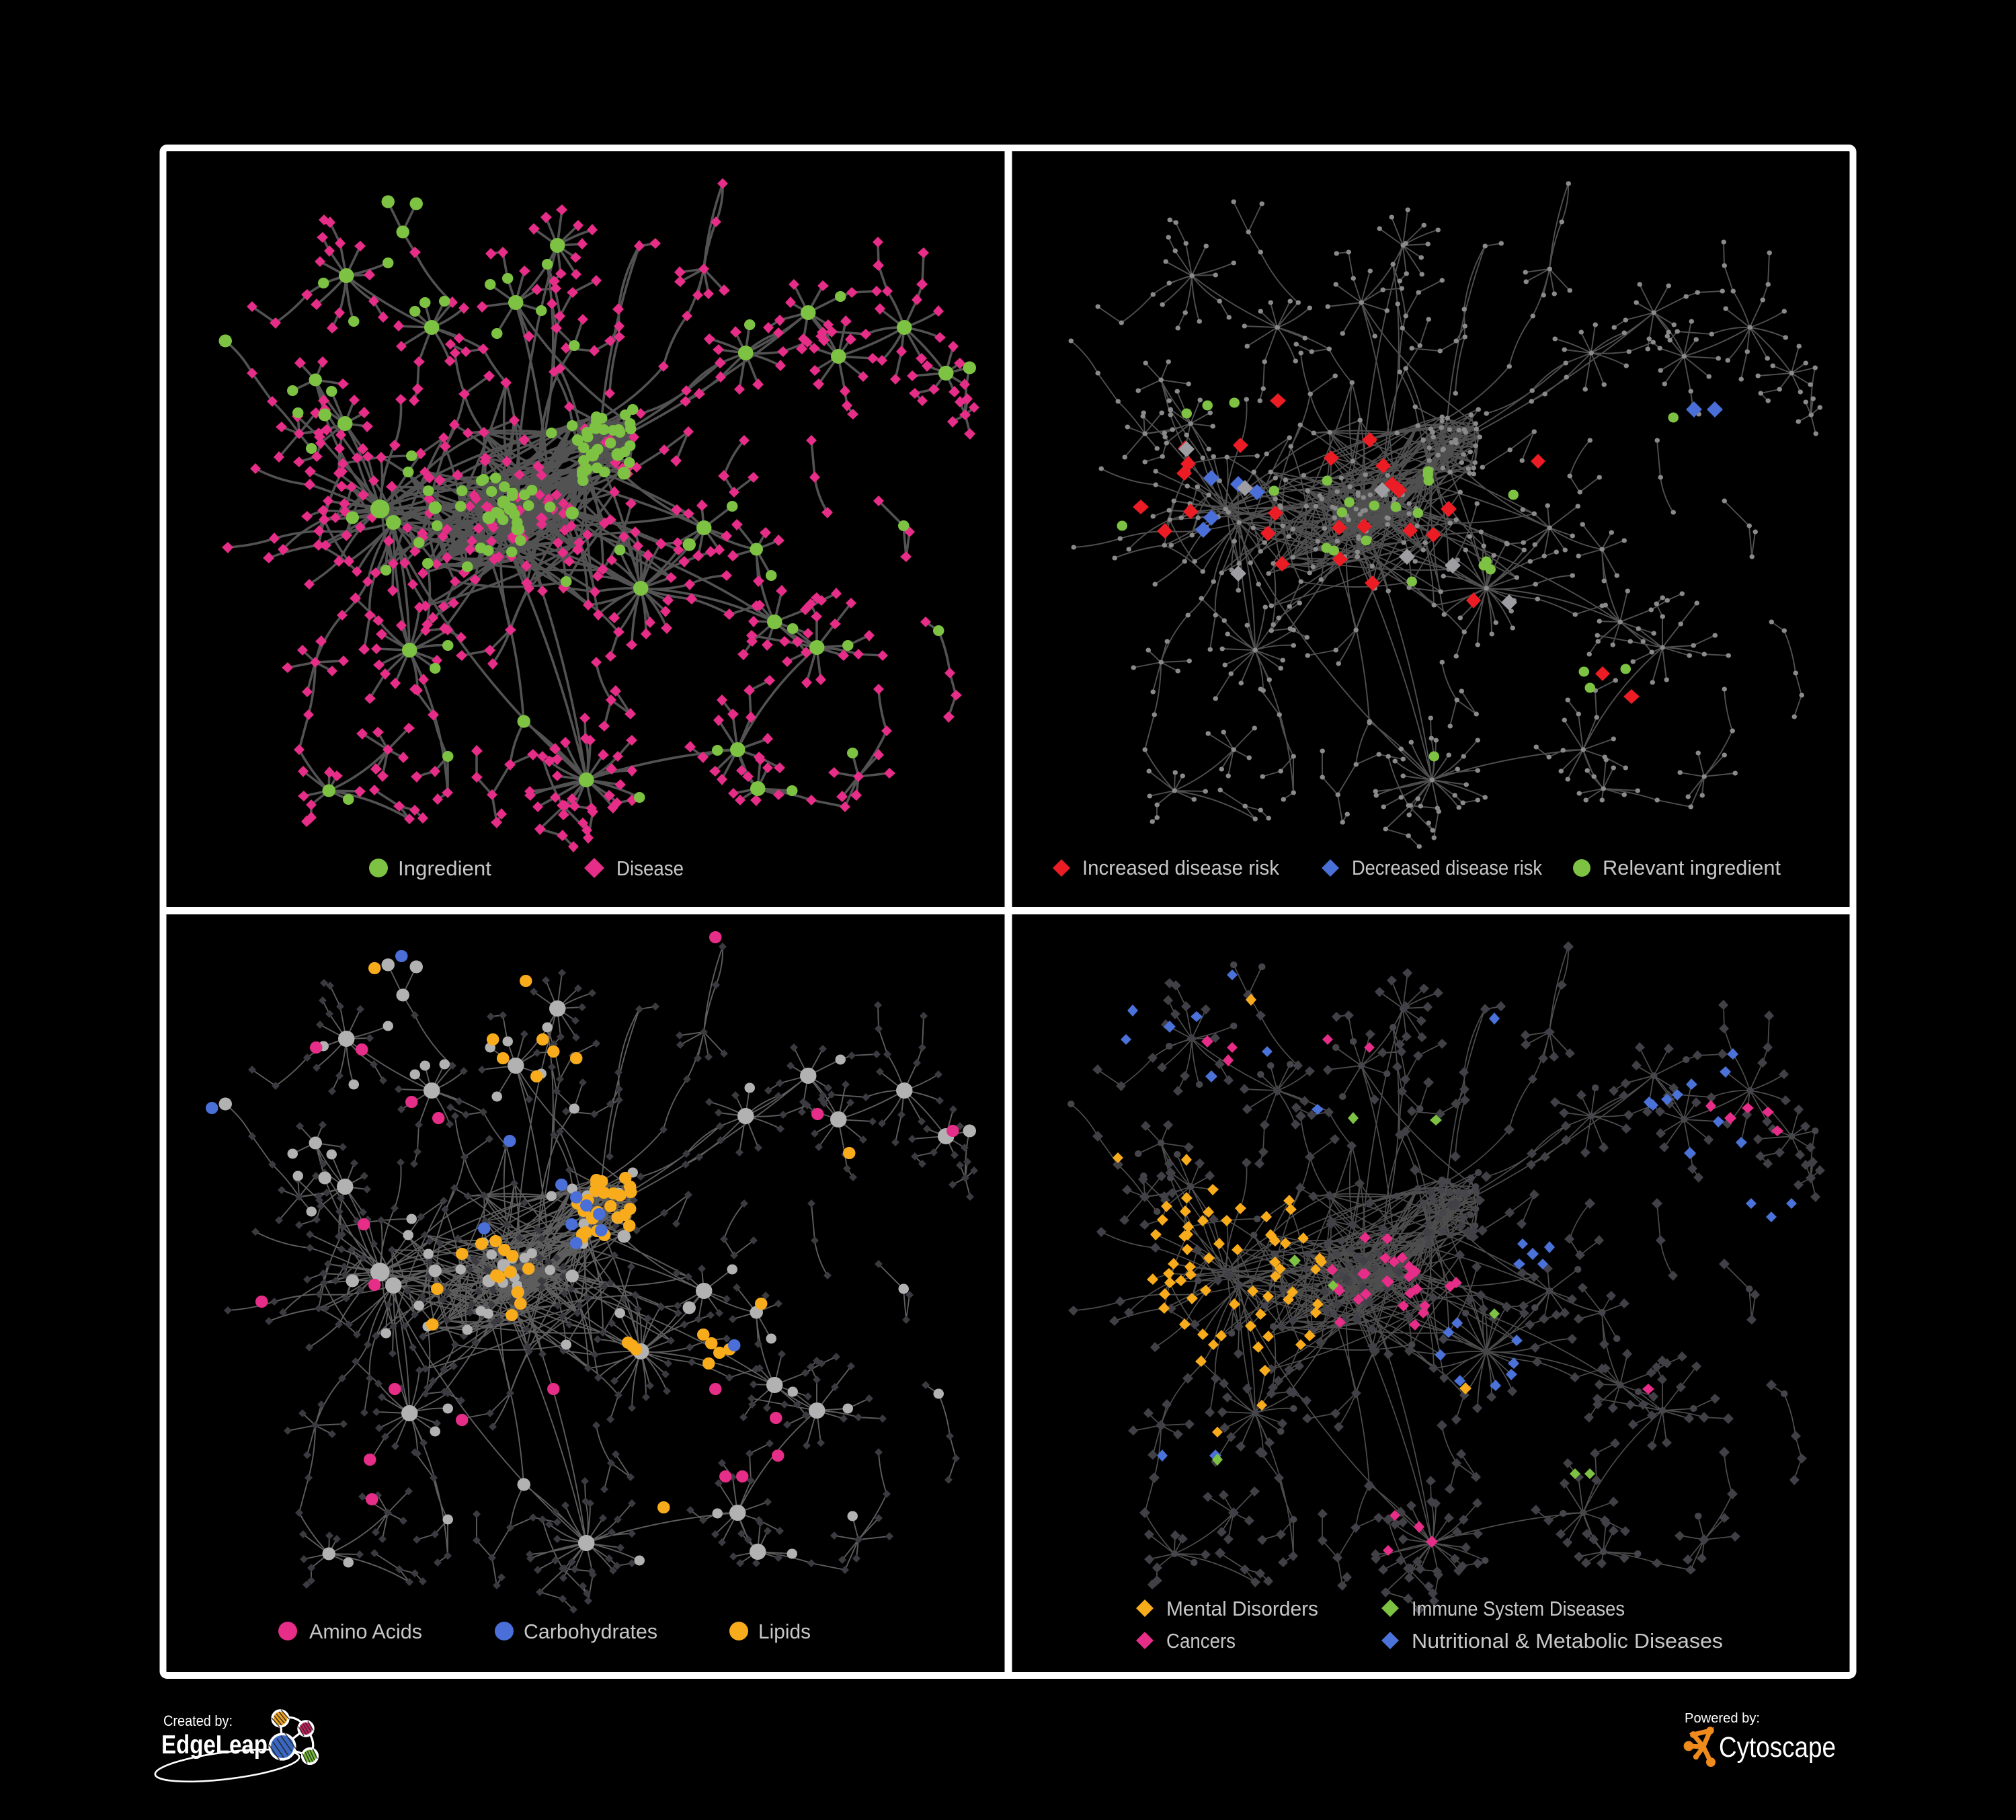 The image size is (2016, 1820). Describe the element at coordinates (444, 868) in the screenshot. I see `svg-text: Ingredient` at that location.